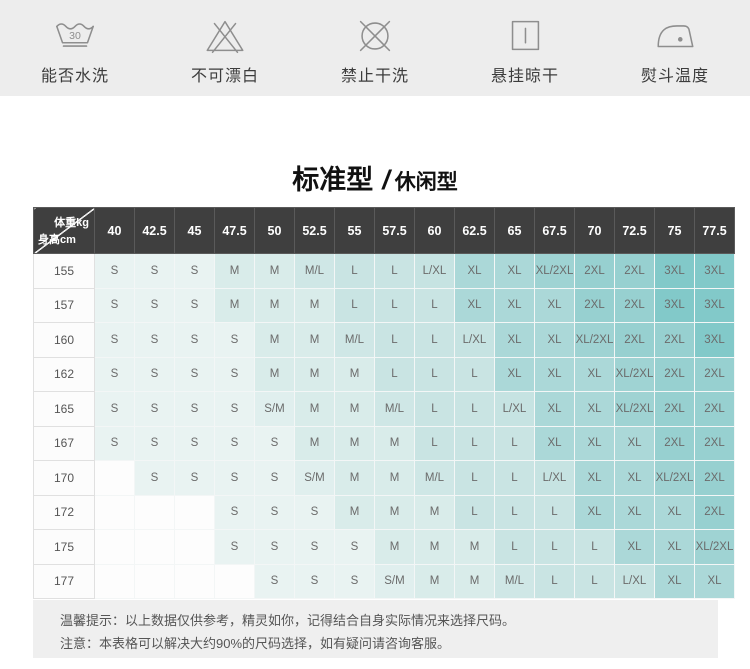 This screenshot has height=669, width=750. Describe the element at coordinates (225, 37) in the screenshot. I see `no-bleach-icon` at that location.